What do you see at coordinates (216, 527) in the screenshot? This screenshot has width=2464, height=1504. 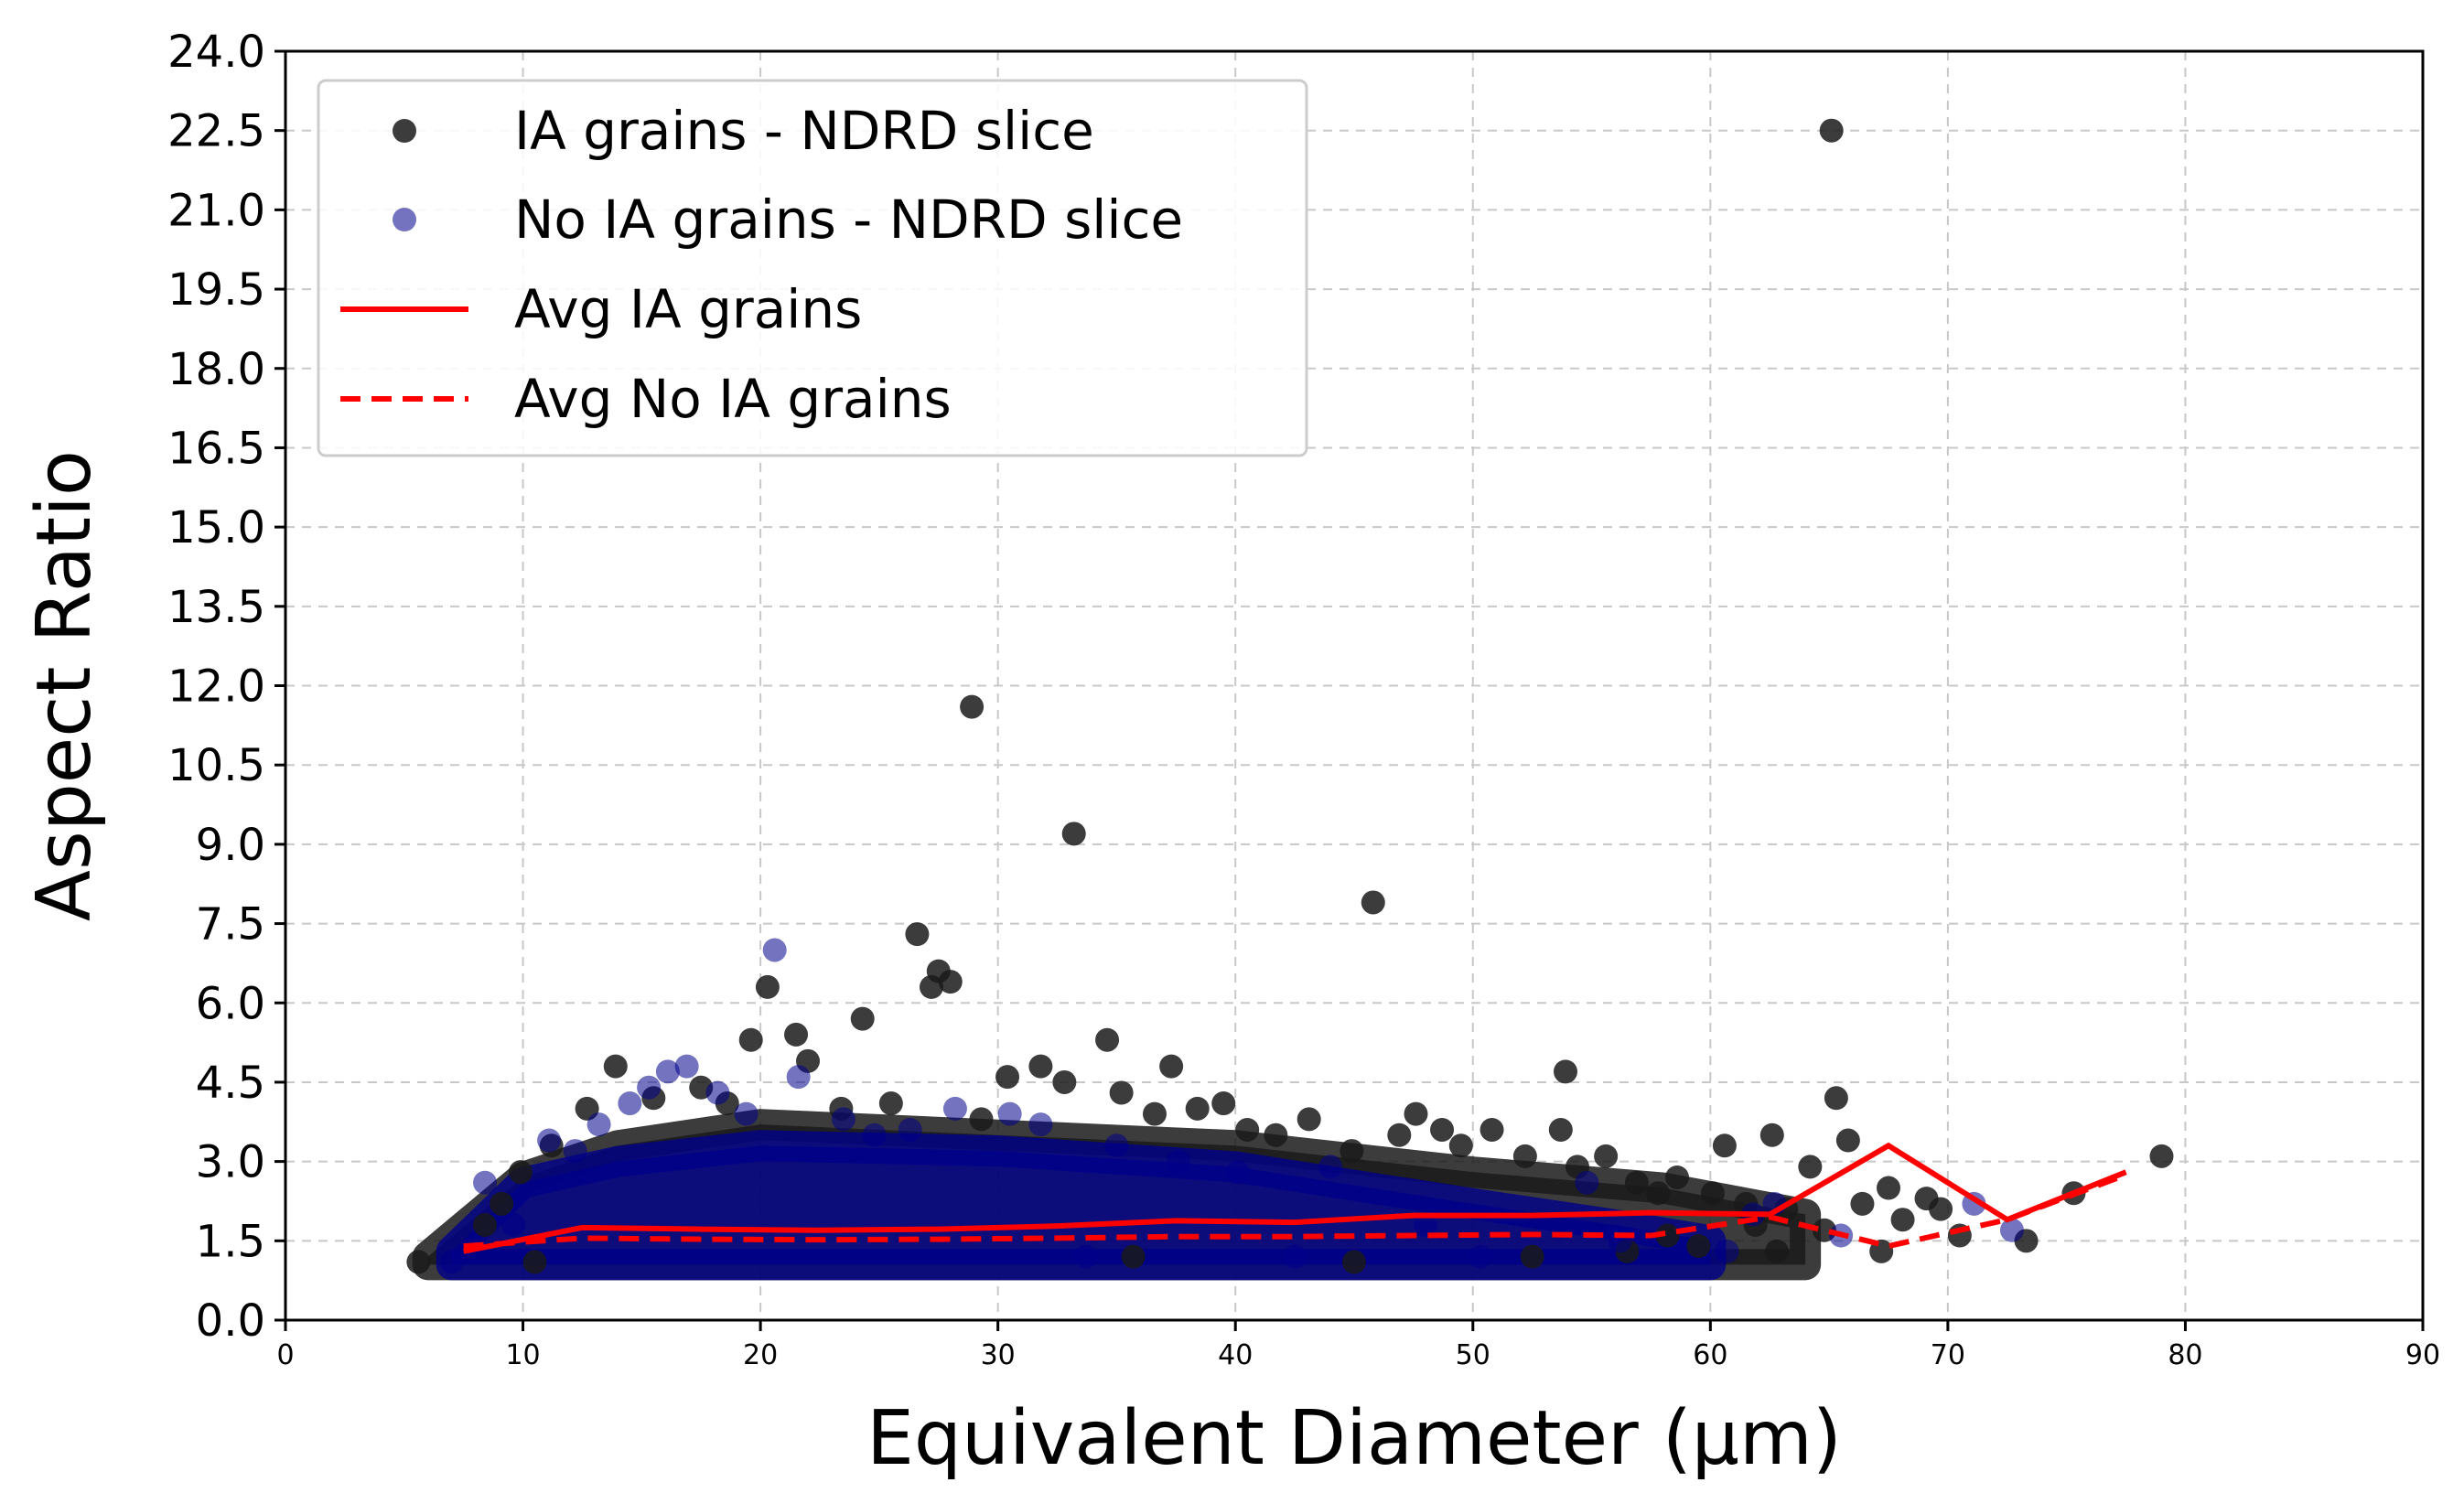 I see `y-tick-label: 15.0` at bounding box center [216, 527].